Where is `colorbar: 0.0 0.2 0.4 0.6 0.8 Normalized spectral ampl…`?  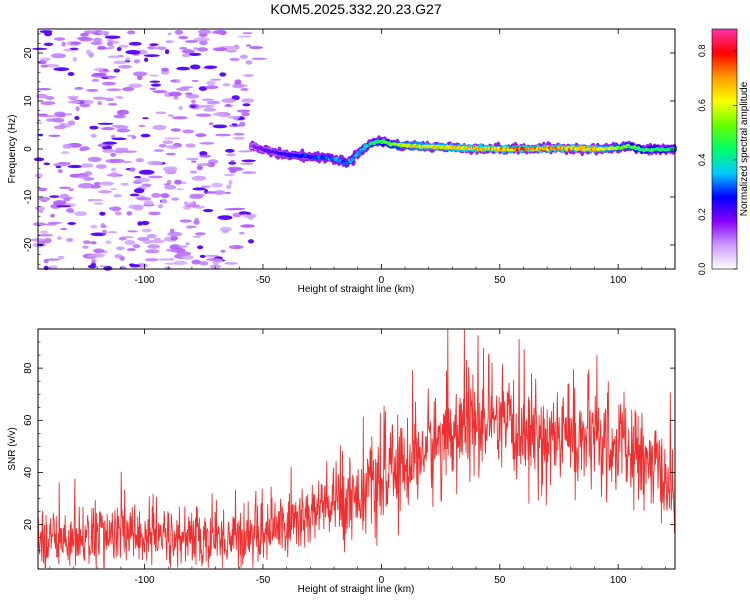 colorbar: 0.0 0.2 0.4 0.6 0.8 Normalized spectral ampl… is located at coordinates (723, 152).